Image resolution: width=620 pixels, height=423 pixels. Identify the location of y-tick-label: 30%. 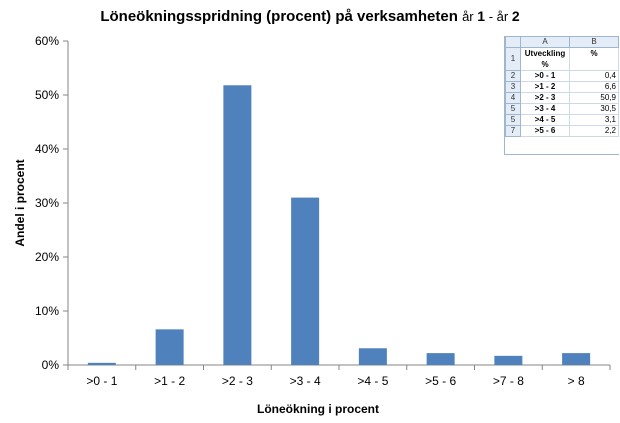
(47, 203).